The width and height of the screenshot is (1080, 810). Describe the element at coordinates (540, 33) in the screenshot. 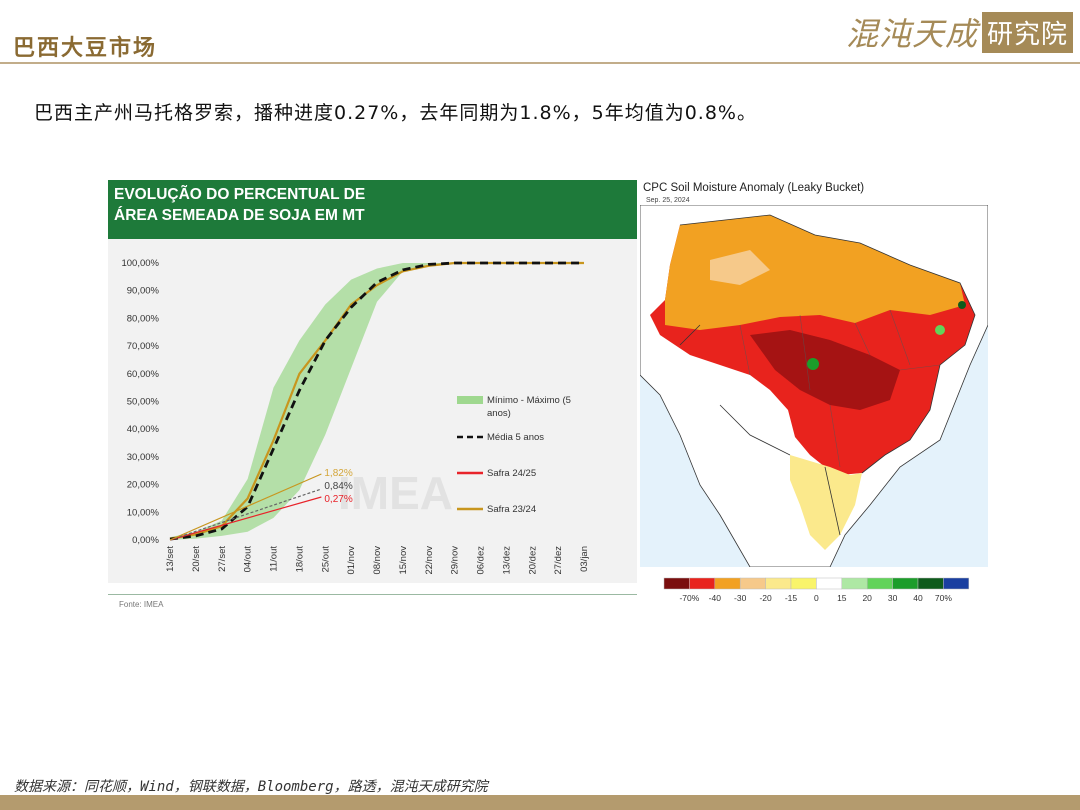

I see `header-bar: 巴西大豆市场 混沌天成 研究院` at that location.